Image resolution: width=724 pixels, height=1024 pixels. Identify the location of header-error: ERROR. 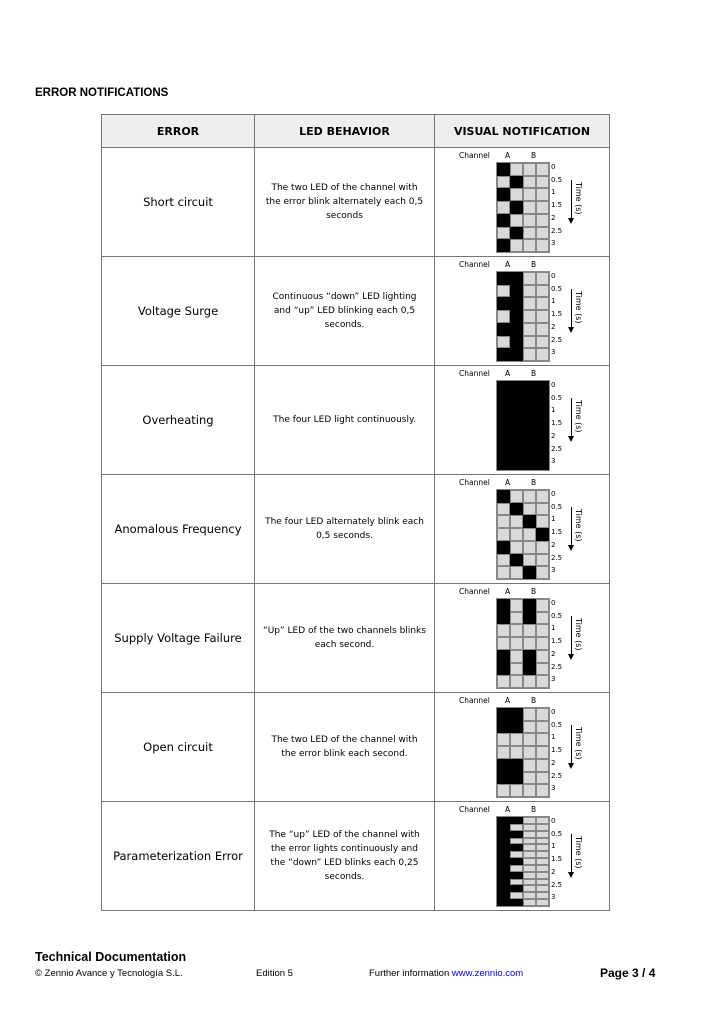
(178, 131).